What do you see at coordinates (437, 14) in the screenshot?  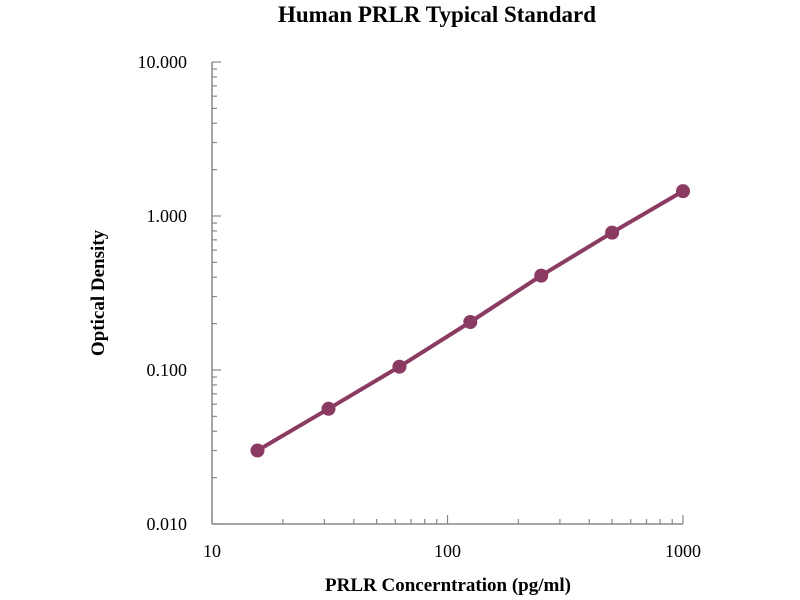 I see `chart-title: Human PRLR Typical Standard` at bounding box center [437, 14].